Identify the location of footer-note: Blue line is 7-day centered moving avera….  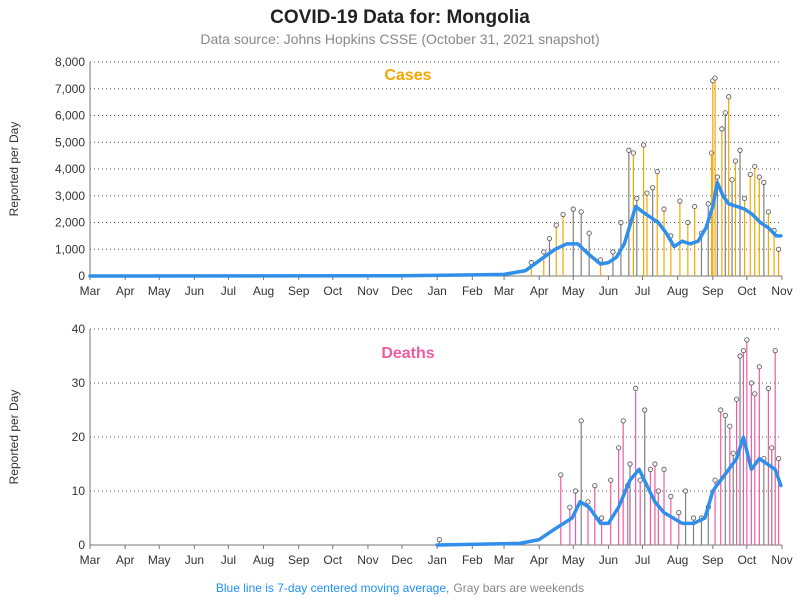
(400, 588).